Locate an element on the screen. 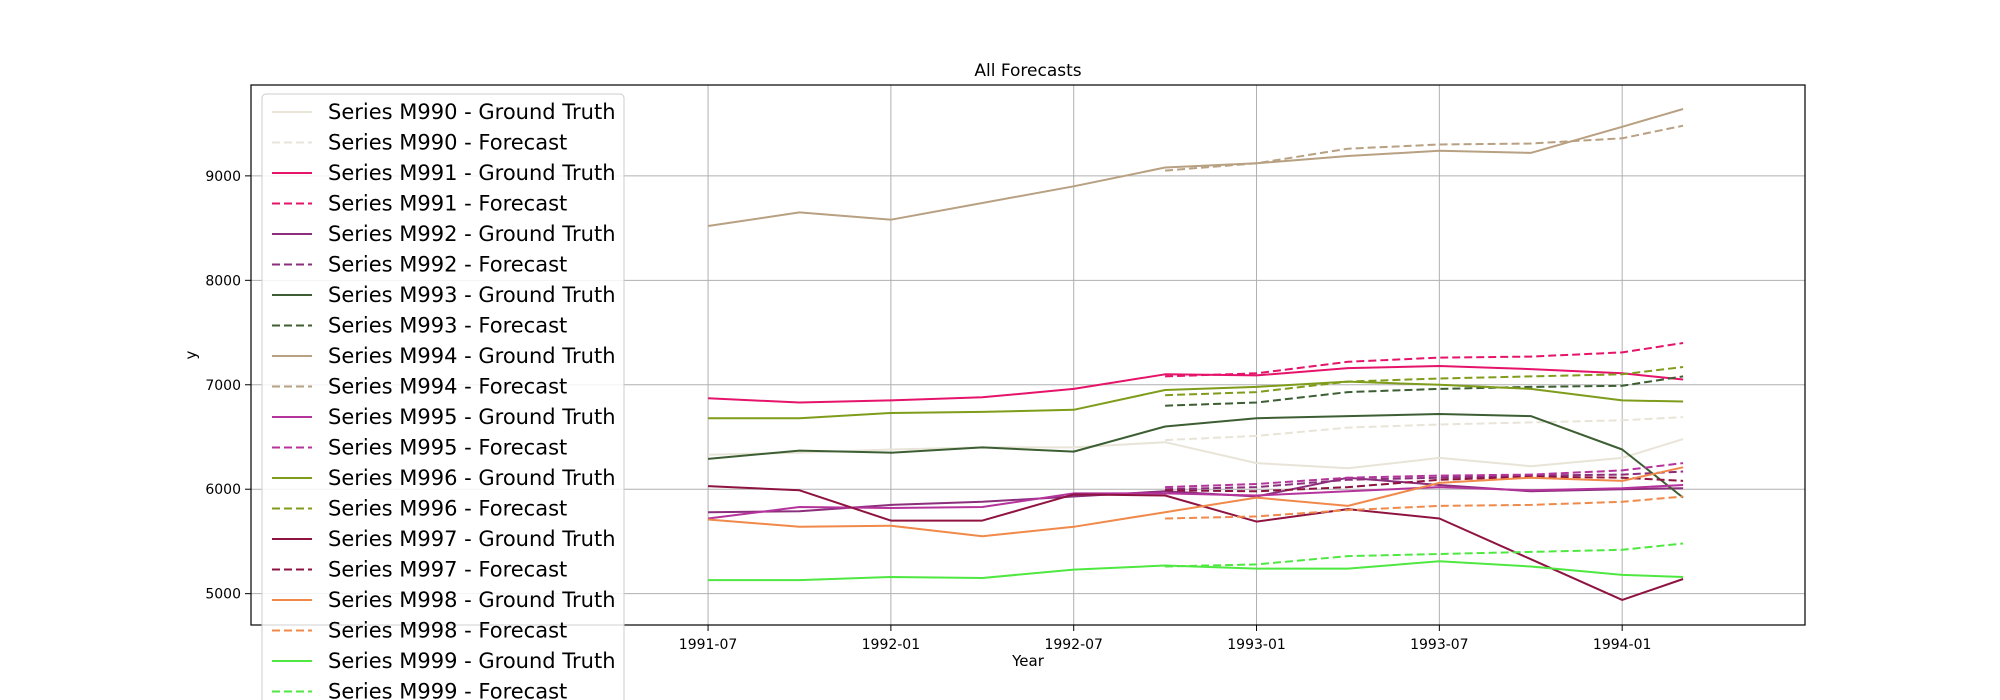  legend-label: Series M997 - Ground Truth is located at coordinates (472, 539).